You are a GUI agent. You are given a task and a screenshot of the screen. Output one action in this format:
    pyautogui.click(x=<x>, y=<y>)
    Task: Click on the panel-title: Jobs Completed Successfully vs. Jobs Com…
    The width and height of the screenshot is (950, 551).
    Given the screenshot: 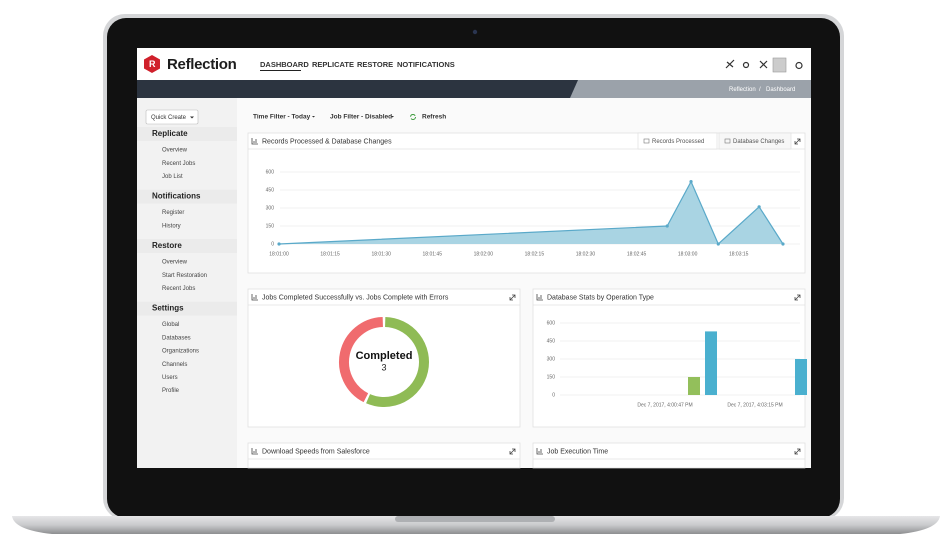 What is the action you would take?
    pyautogui.click(x=355, y=297)
    